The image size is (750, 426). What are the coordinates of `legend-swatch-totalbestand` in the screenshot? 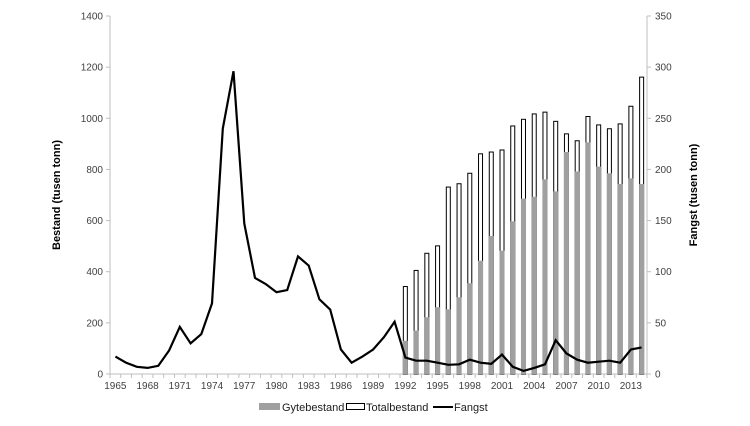 It's located at (355, 406).